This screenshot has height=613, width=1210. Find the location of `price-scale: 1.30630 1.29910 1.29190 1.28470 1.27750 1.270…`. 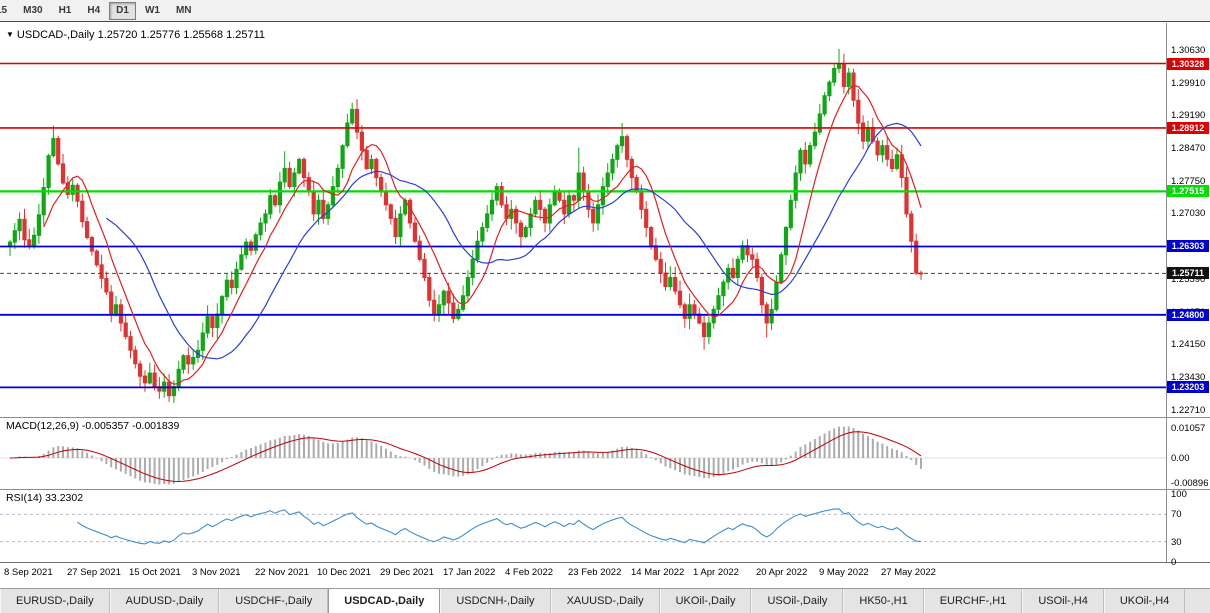

price-scale: 1.30630 1.29910 1.29190 1.28470 1.27750 1.270… is located at coordinates (1188, 294).